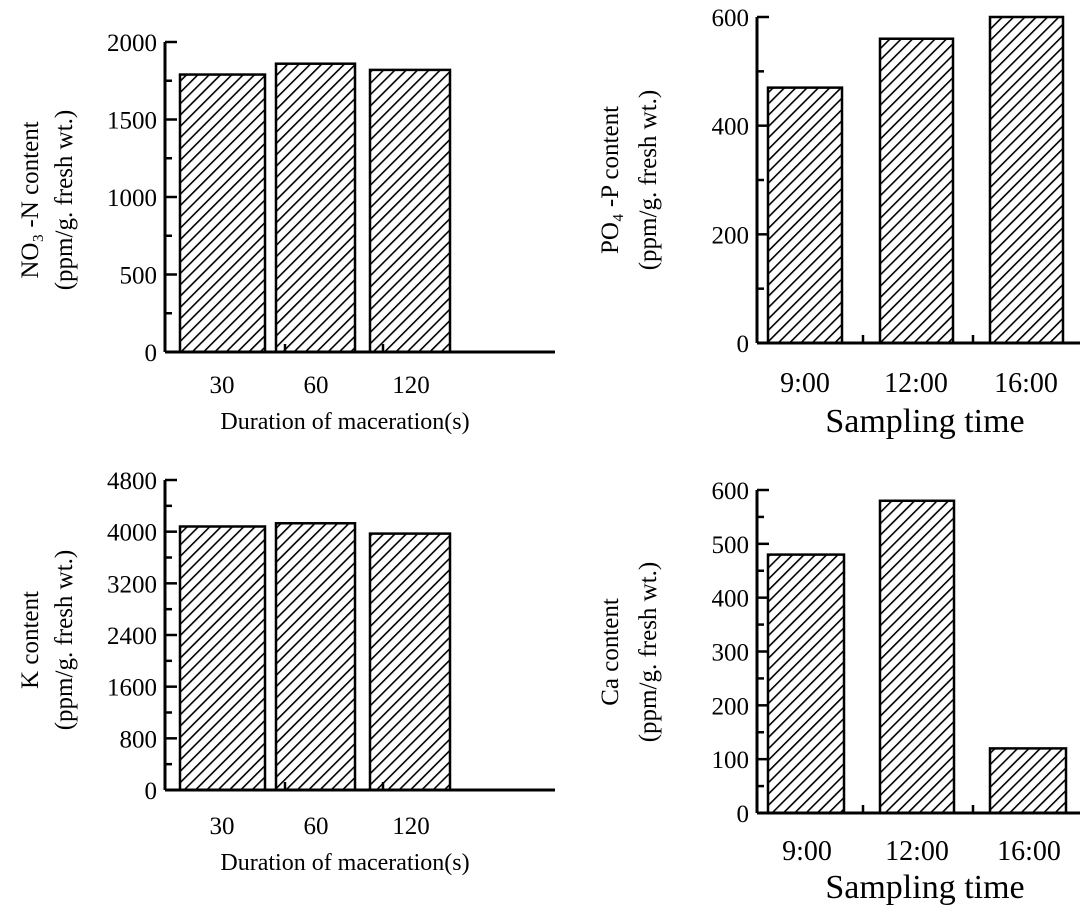 The image size is (1089, 914). What do you see at coordinates (132, 688) in the screenshot?
I see `y-tick-label: 1600` at bounding box center [132, 688].